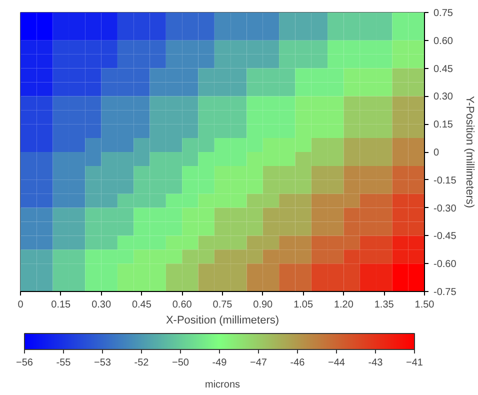  I want to click on color-bar-label: −47, so click(259, 363).